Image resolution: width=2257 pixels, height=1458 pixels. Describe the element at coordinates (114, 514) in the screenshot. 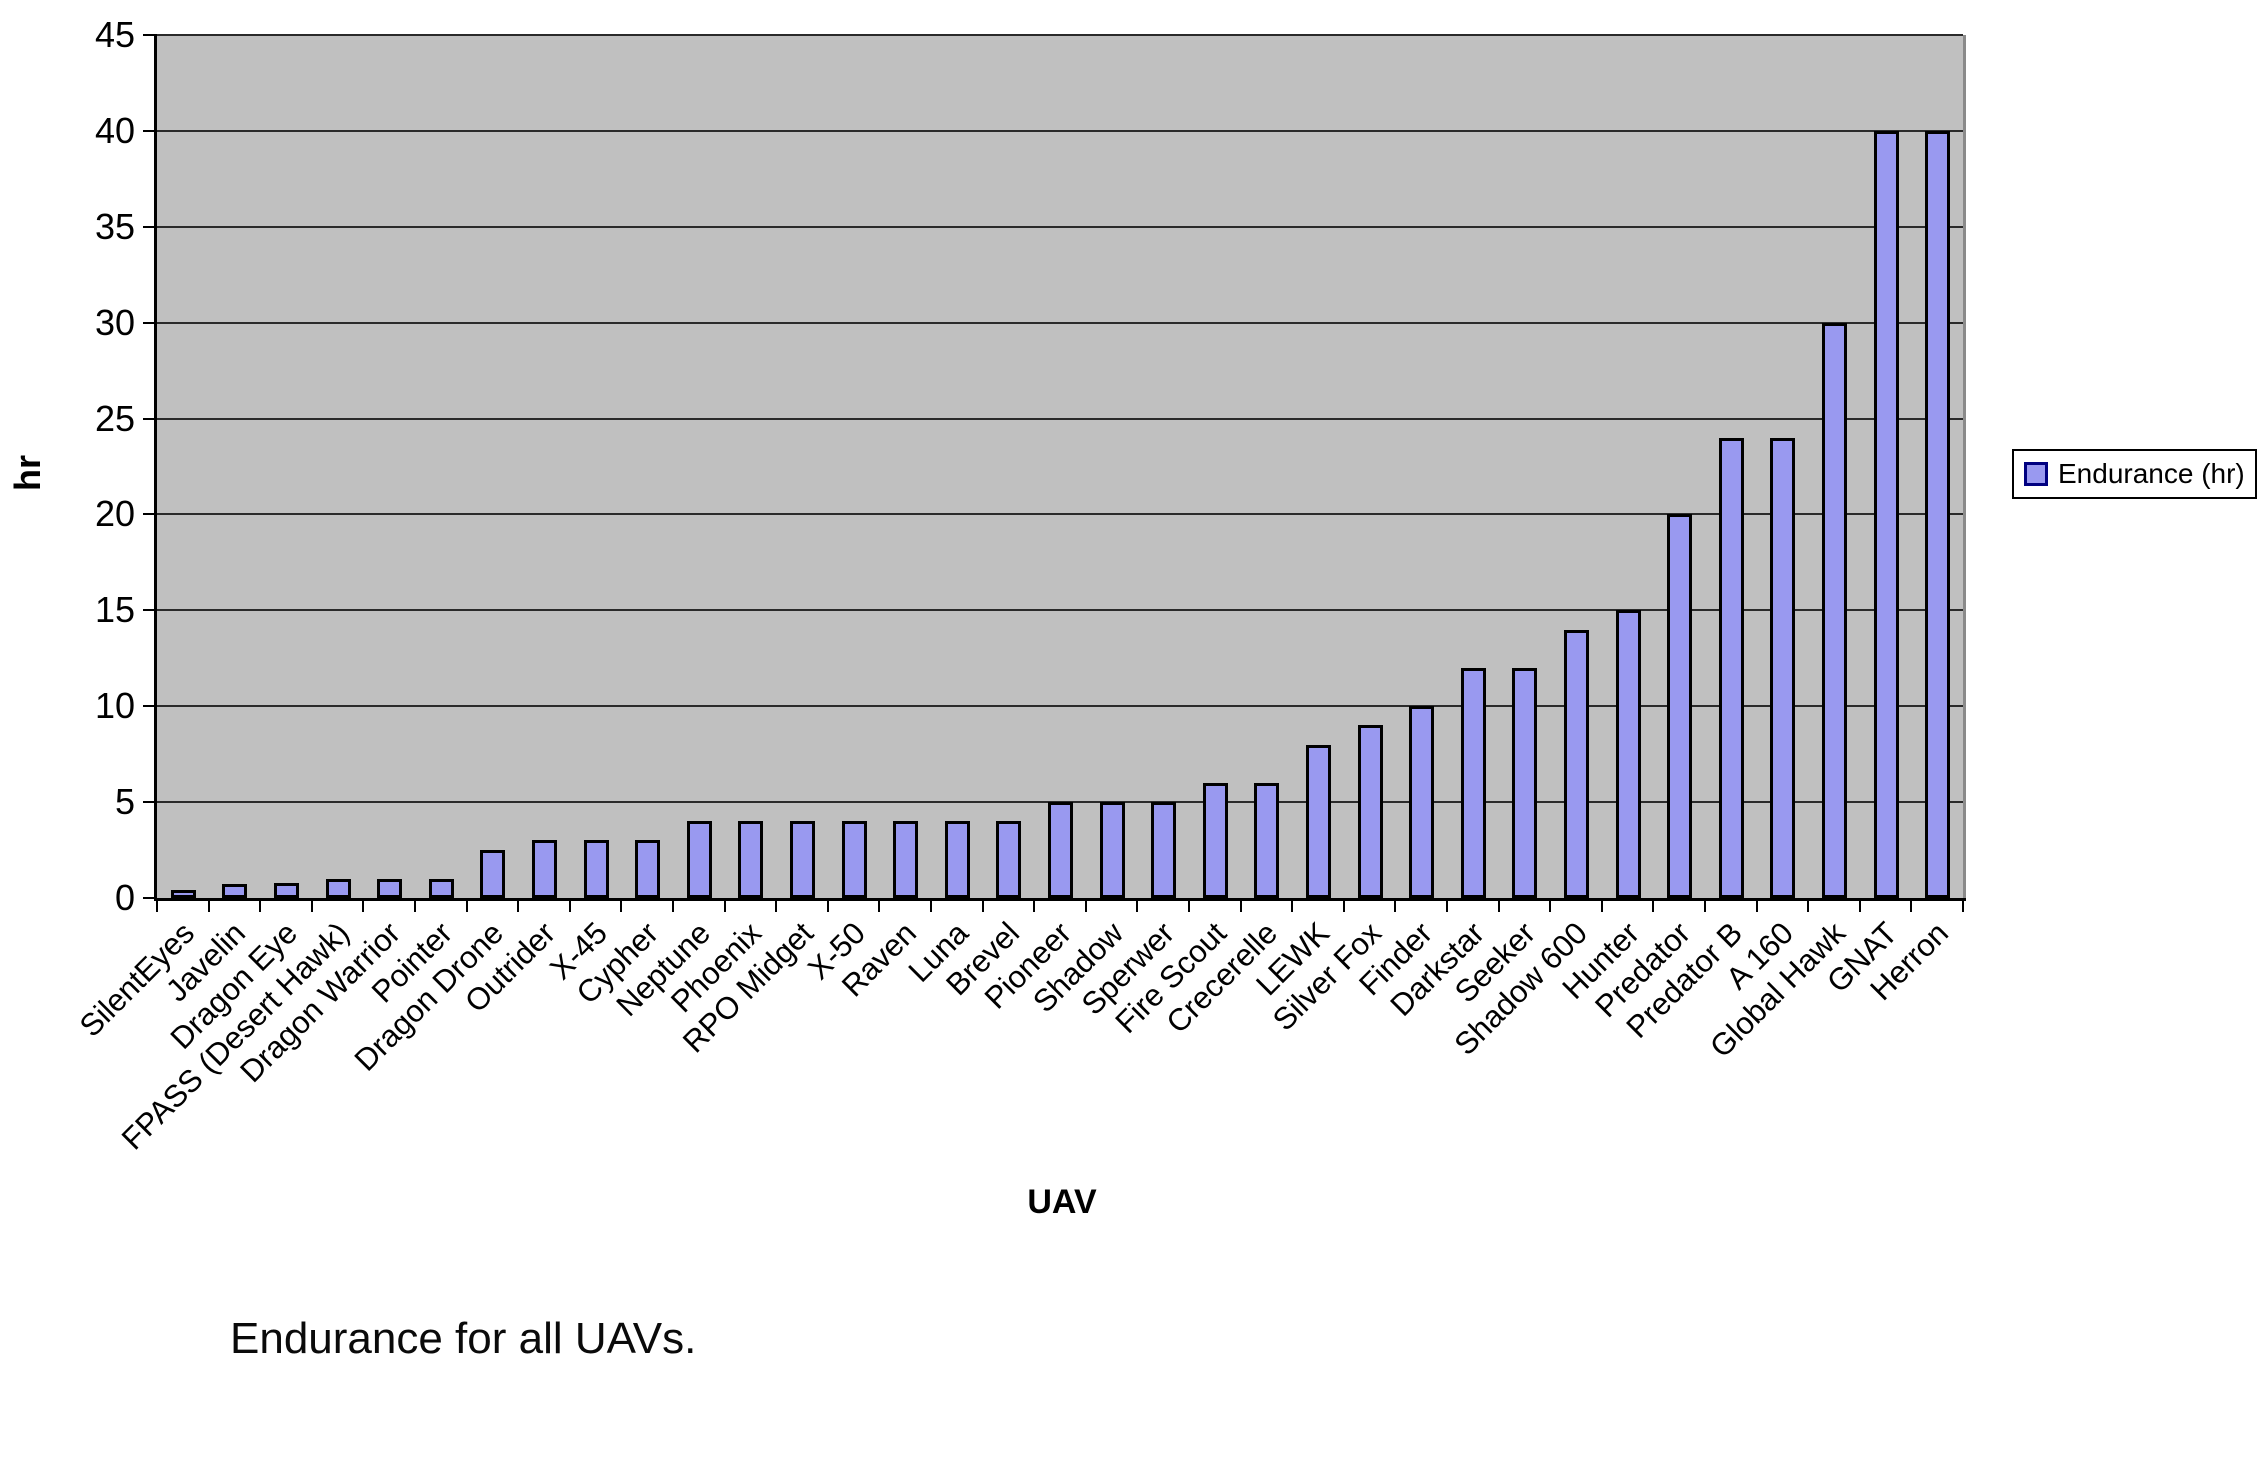

I see `y-tick-label: 20` at that location.